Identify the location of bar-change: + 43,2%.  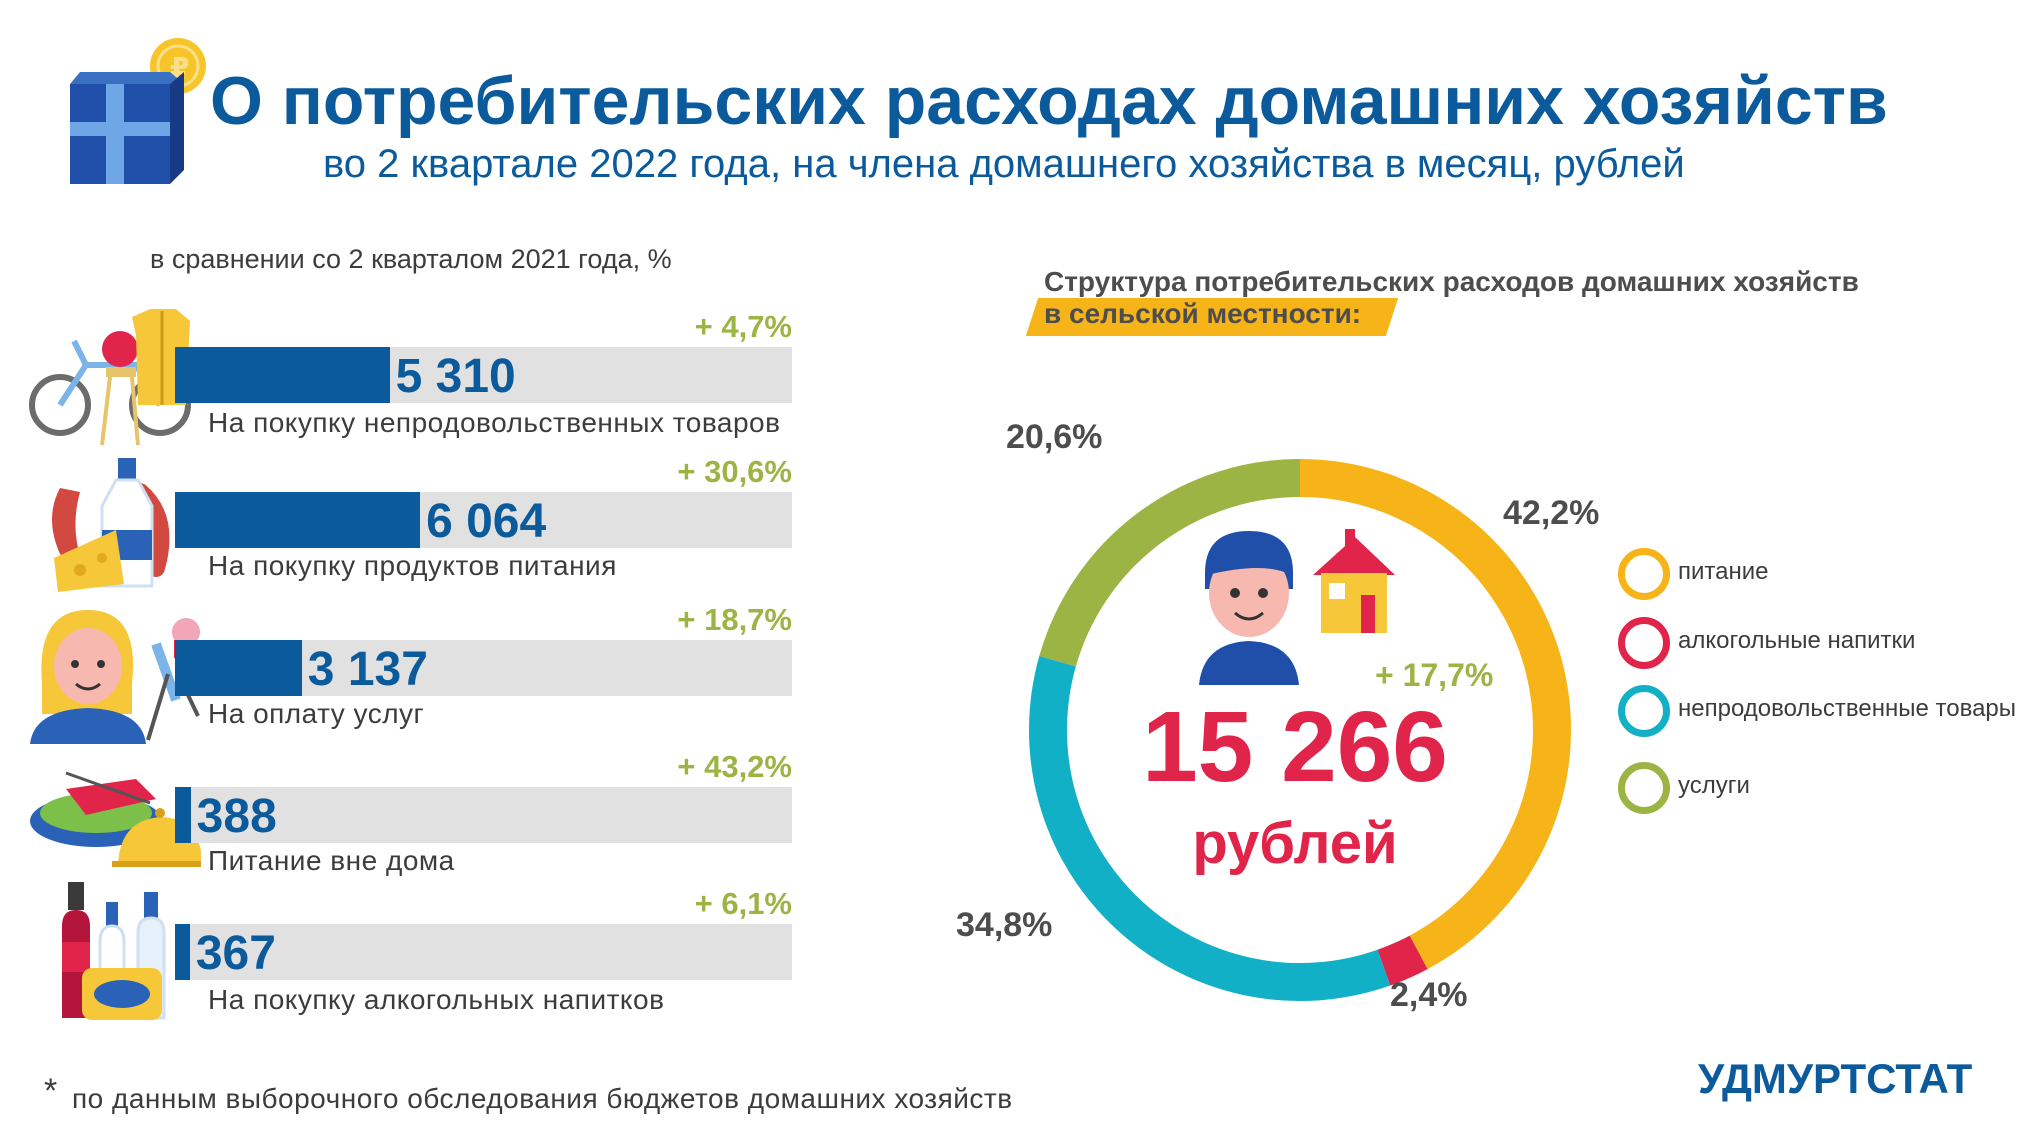
(734, 766).